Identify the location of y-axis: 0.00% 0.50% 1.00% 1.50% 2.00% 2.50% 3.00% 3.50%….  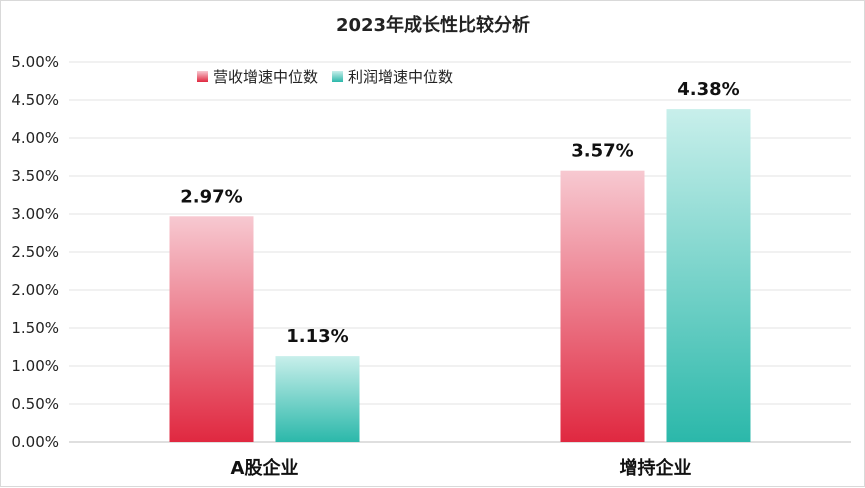
(35, 252).